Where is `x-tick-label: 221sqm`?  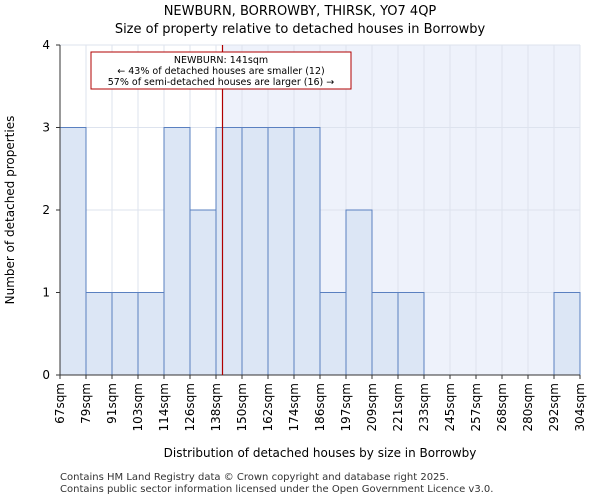 x-tick-label: 221sqm is located at coordinates (398, 407).